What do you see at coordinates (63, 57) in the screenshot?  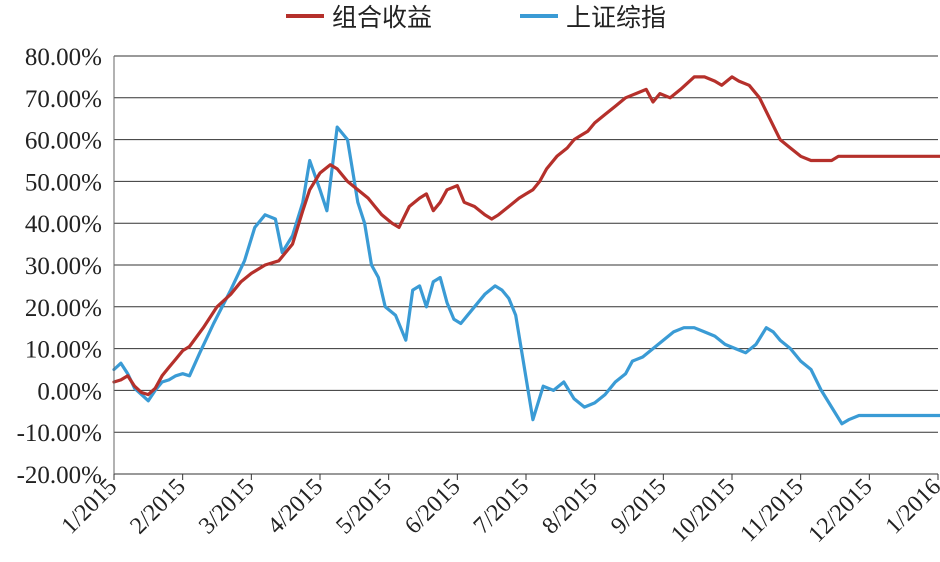 I see `y-tick-label: 80.00%` at bounding box center [63, 57].